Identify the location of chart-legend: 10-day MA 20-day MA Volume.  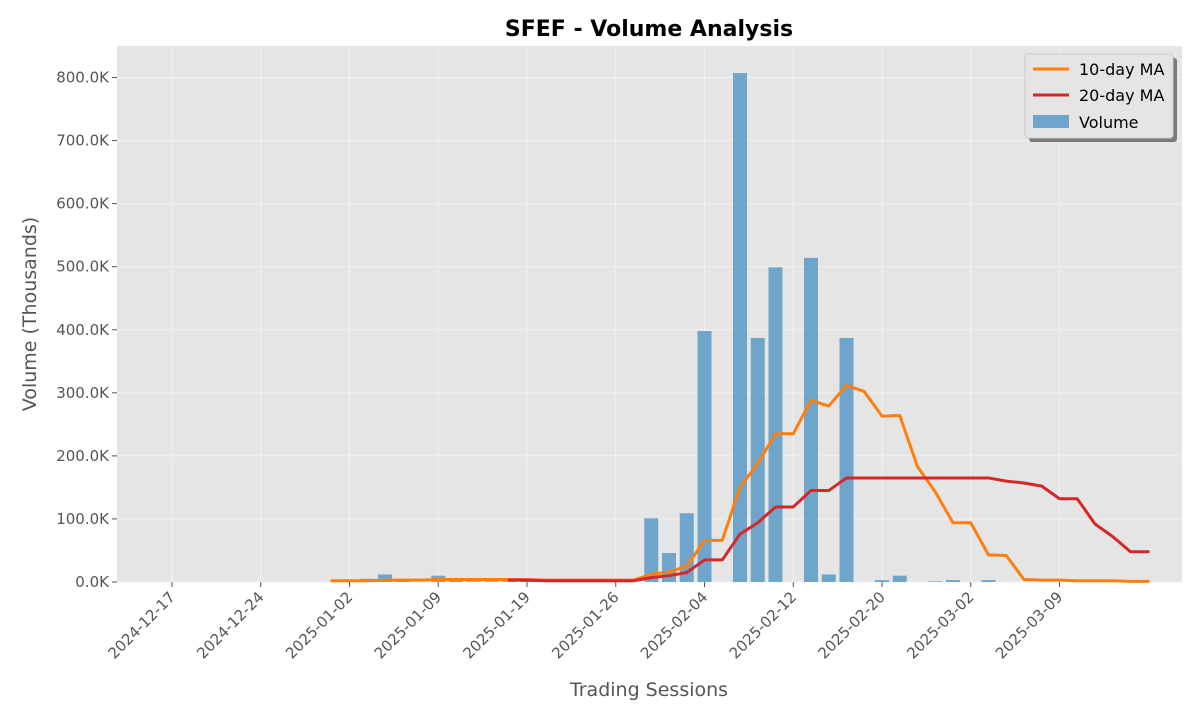
(1100, 97).